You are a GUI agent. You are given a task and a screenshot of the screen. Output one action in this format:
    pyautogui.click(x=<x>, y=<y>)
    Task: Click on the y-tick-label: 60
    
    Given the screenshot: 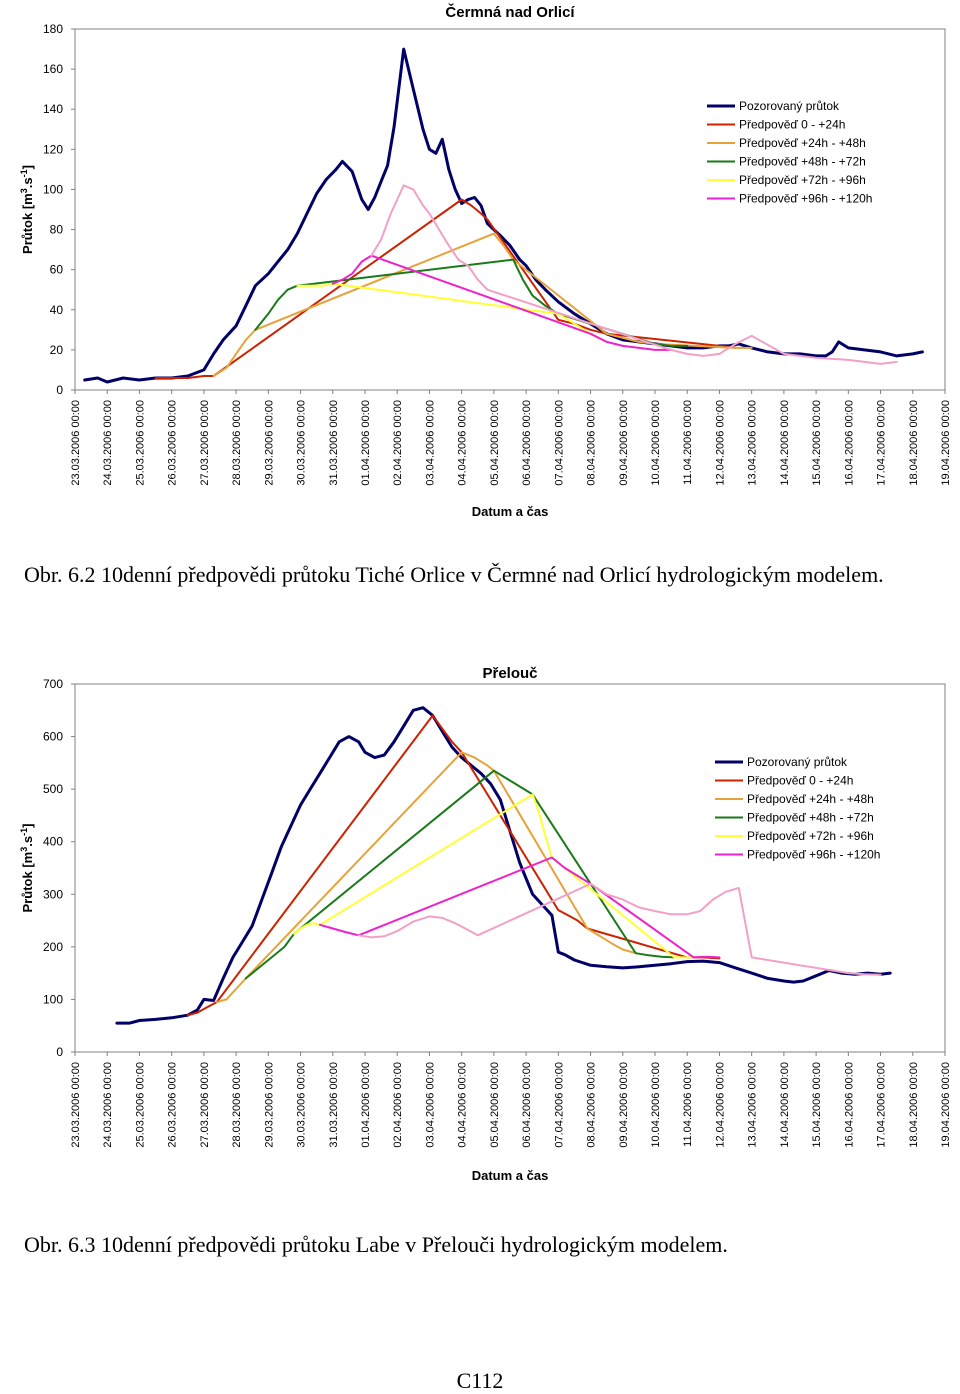 What is the action you would take?
    pyautogui.click(x=57, y=270)
    